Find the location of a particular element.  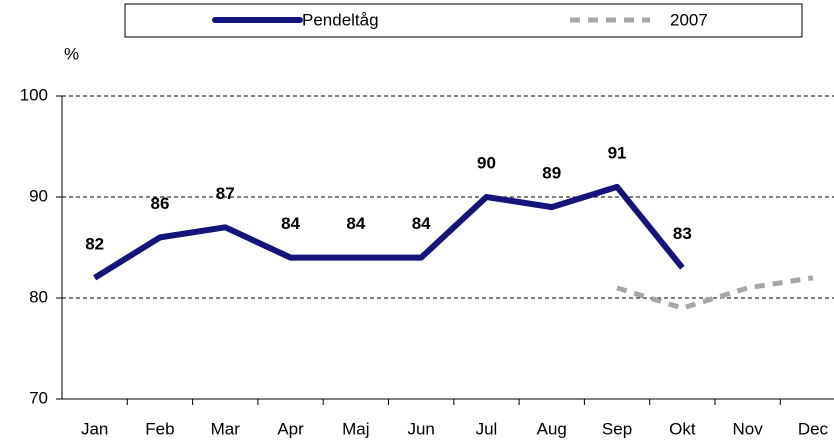

x-tick-label: Jan is located at coordinates (94, 428).